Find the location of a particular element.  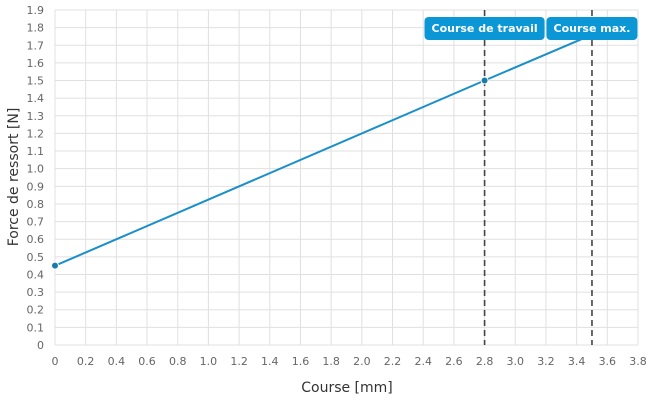

y-tick-label: 1.8 is located at coordinates (36, 28).